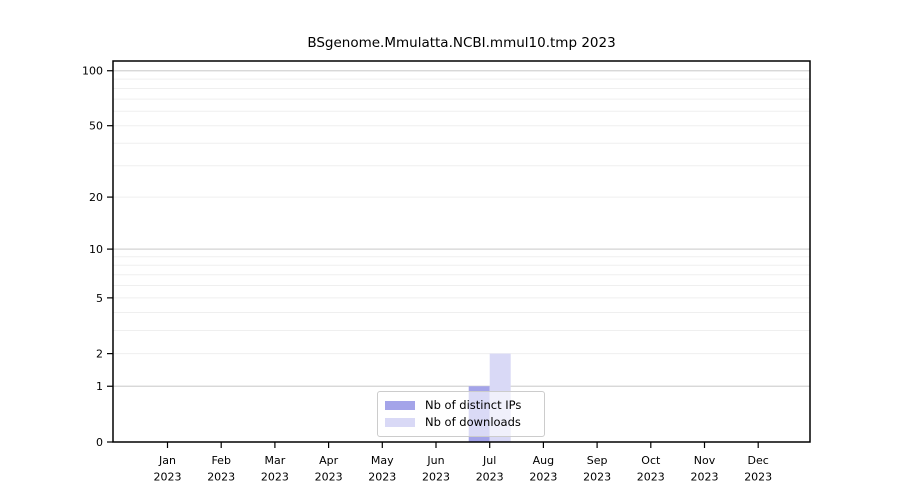 The image size is (900, 500). I want to click on chart-title: BSgenome.Mmulatta.NCBI.mmul10.tmp 2023, so click(461, 43).